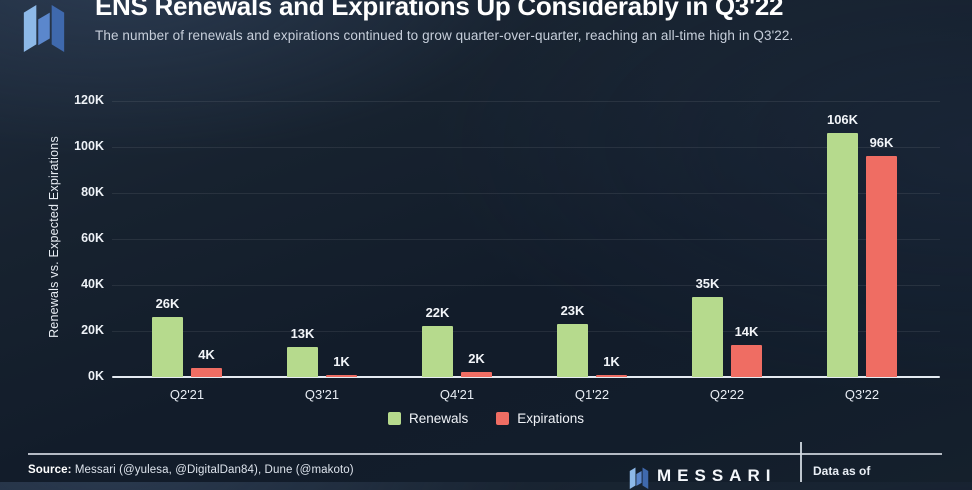 This screenshot has height=490, width=972. What do you see at coordinates (50, 470) in the screenshot?
I see `source-label: Source:` at bounding box center [50, 470].